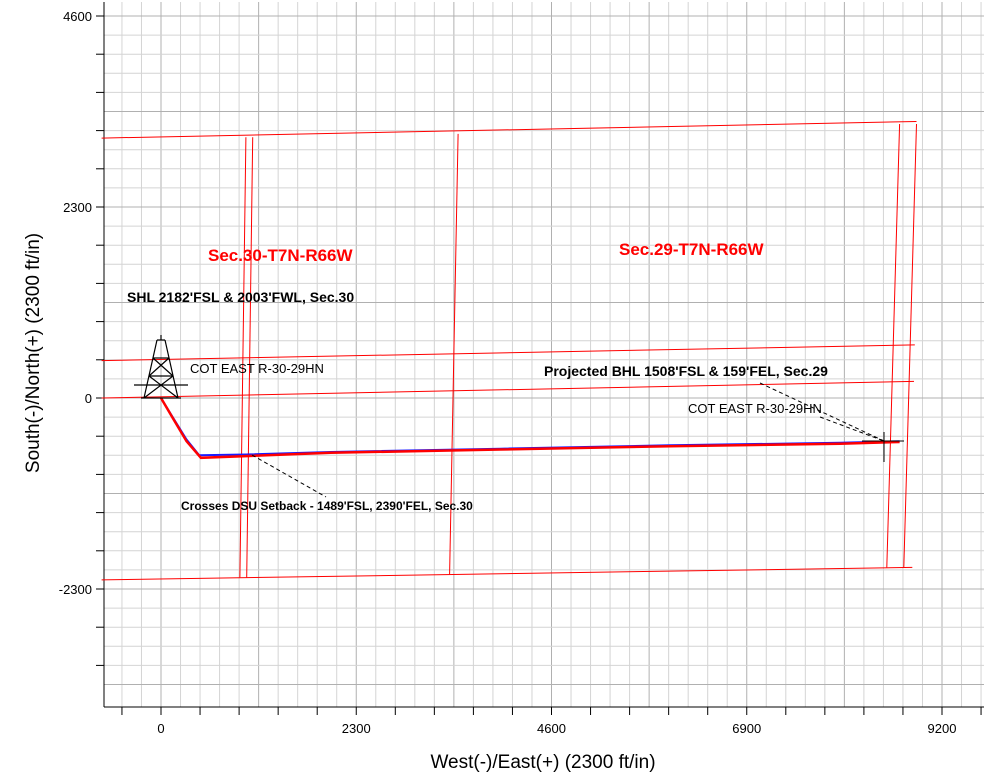  I want to click on x-tick-label: 2300, so click(356, 728).